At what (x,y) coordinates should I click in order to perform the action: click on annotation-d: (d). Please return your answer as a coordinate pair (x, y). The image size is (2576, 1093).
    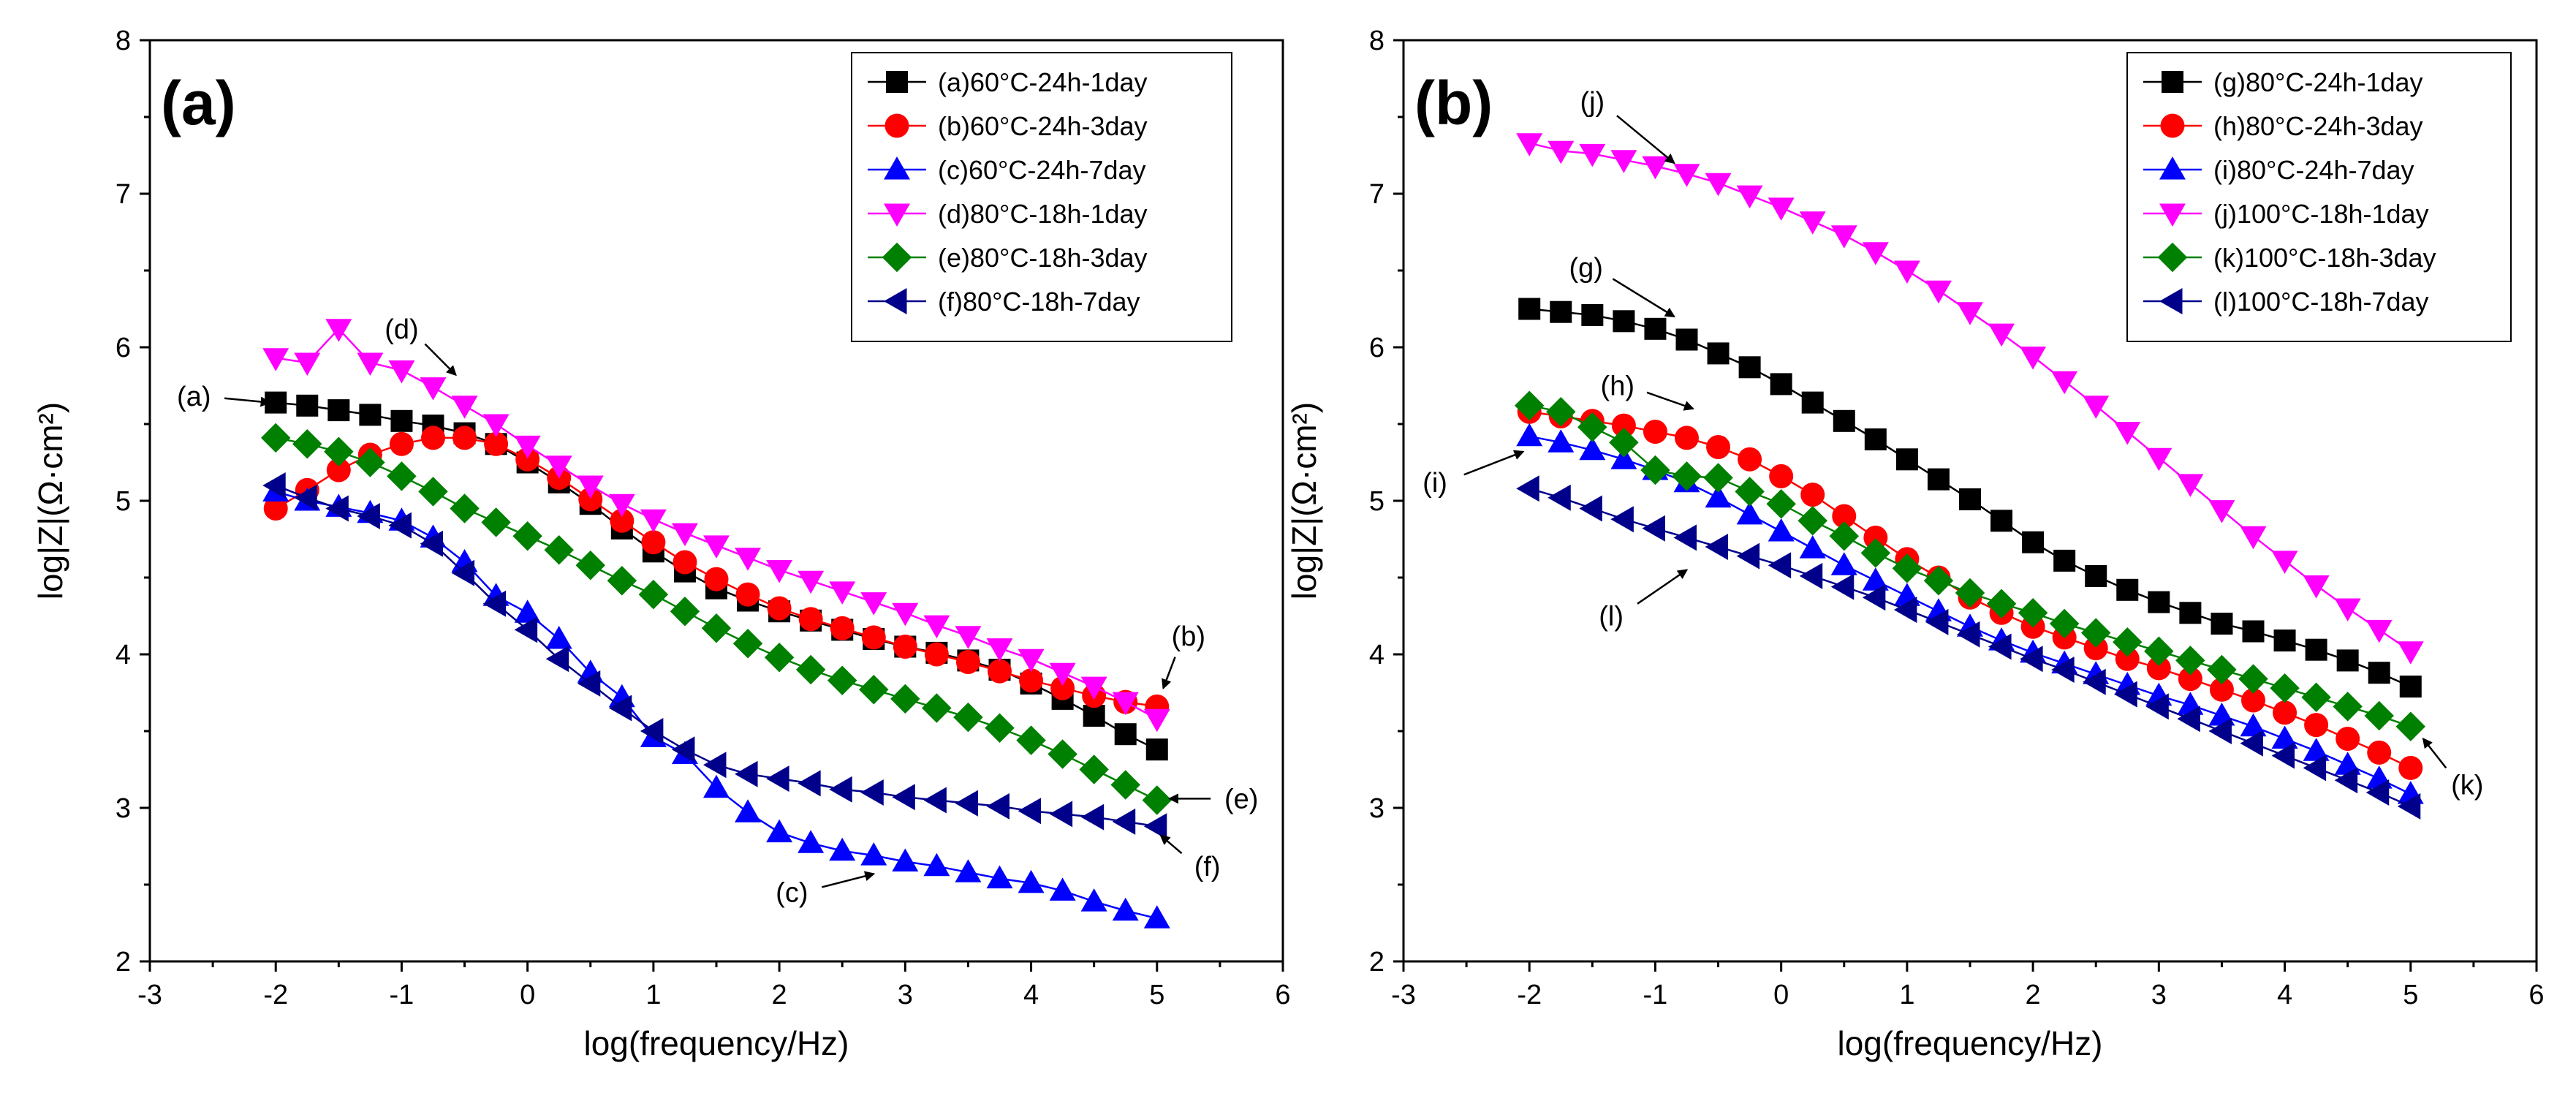
    Looking at the image, I should click on (420, 345).